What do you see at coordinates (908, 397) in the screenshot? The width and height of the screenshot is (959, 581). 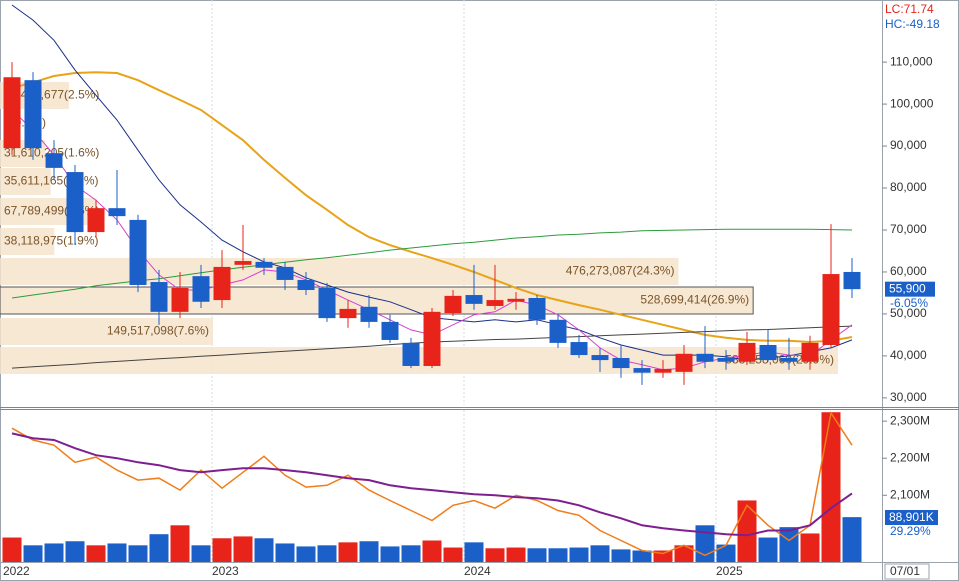 I see `y-tick-label: 30,000` at bounding box center [908, 397].